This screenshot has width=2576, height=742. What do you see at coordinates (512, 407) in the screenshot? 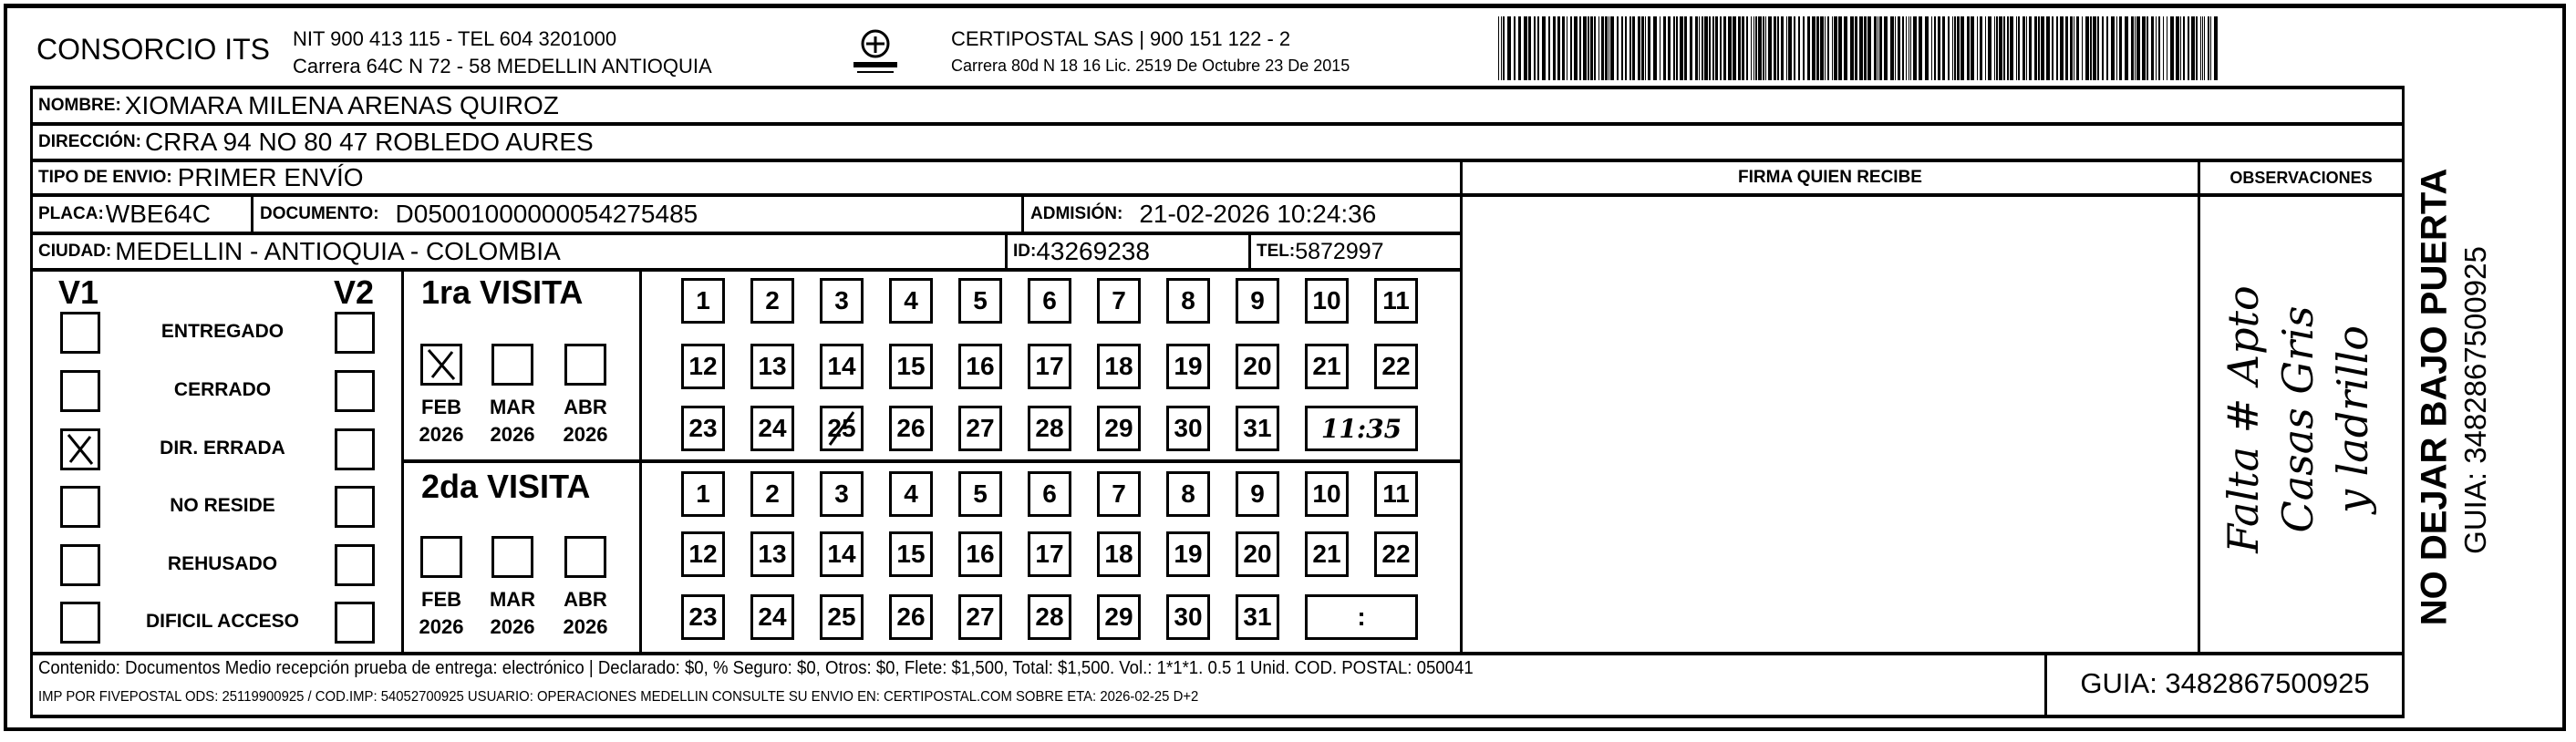
I see `month-name: MAR` at bounding box center [512, 407].